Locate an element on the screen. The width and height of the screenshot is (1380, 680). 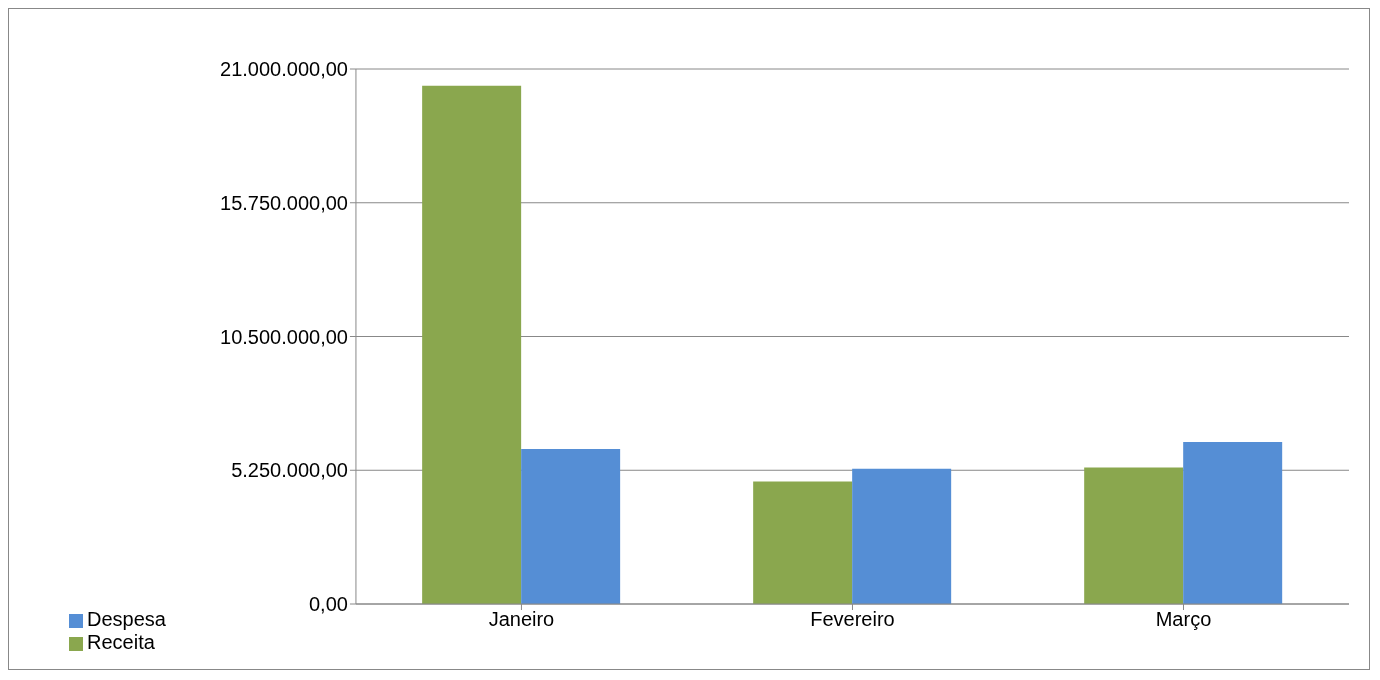
y-tick-label: 5.250.000,00 is located at coordinates (289, 470).